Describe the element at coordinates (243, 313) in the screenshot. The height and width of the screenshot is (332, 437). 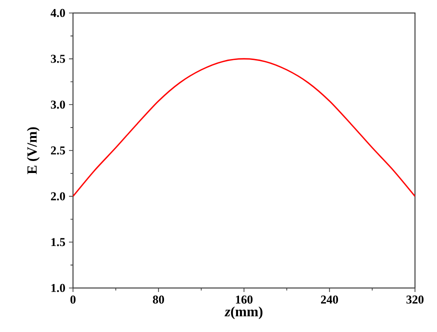
I see `x-axis-title: z(mm)` at that location.